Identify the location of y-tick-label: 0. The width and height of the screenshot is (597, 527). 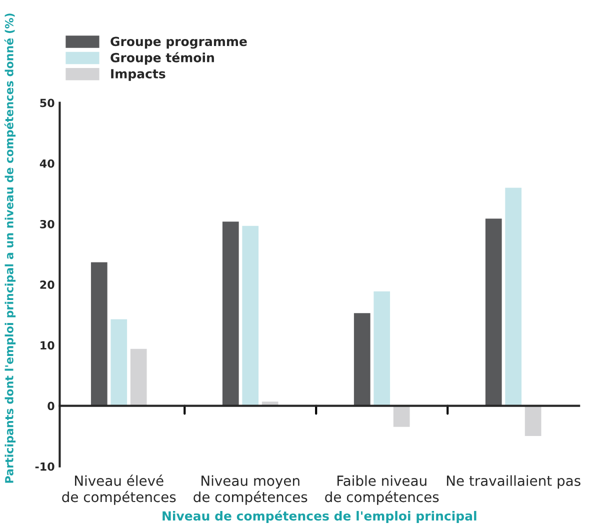
(51, 406).